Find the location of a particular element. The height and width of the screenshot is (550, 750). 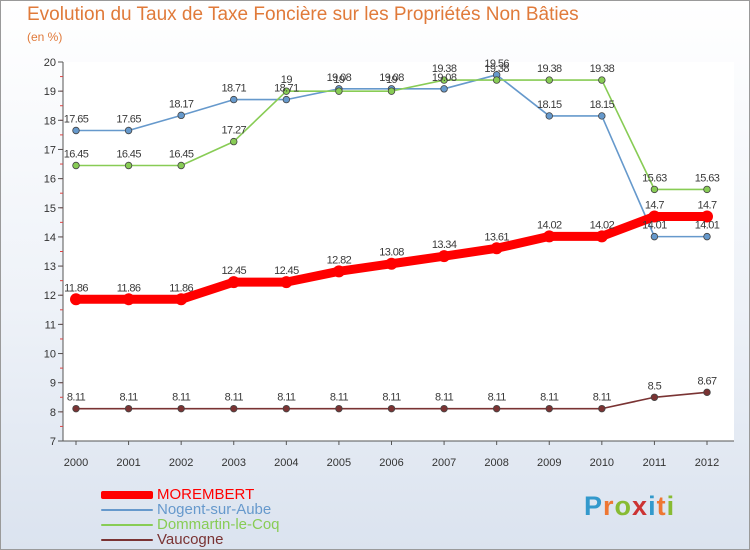

legend-entry-morembert: MOREMBERT is located at coordinates (177, 494).